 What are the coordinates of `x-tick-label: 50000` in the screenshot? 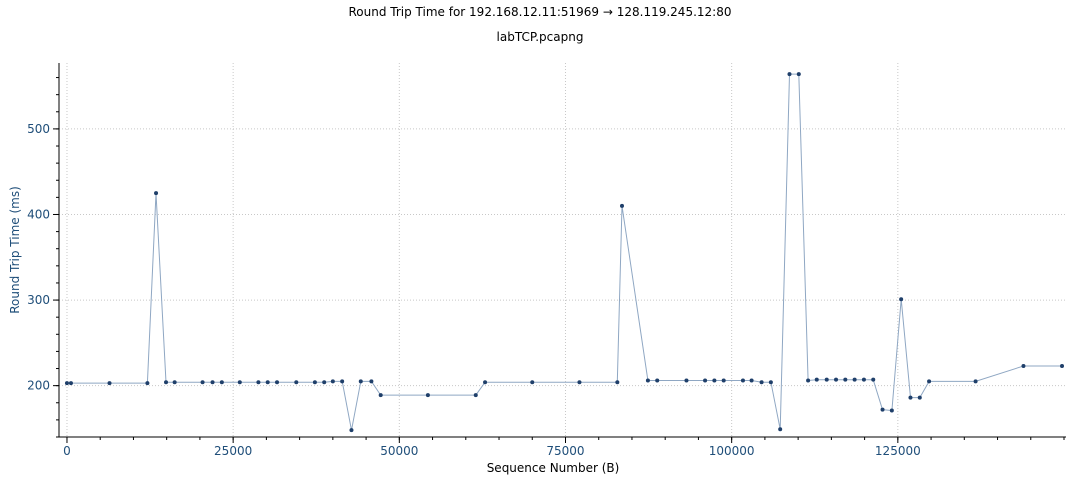 It's located at (399, 451).